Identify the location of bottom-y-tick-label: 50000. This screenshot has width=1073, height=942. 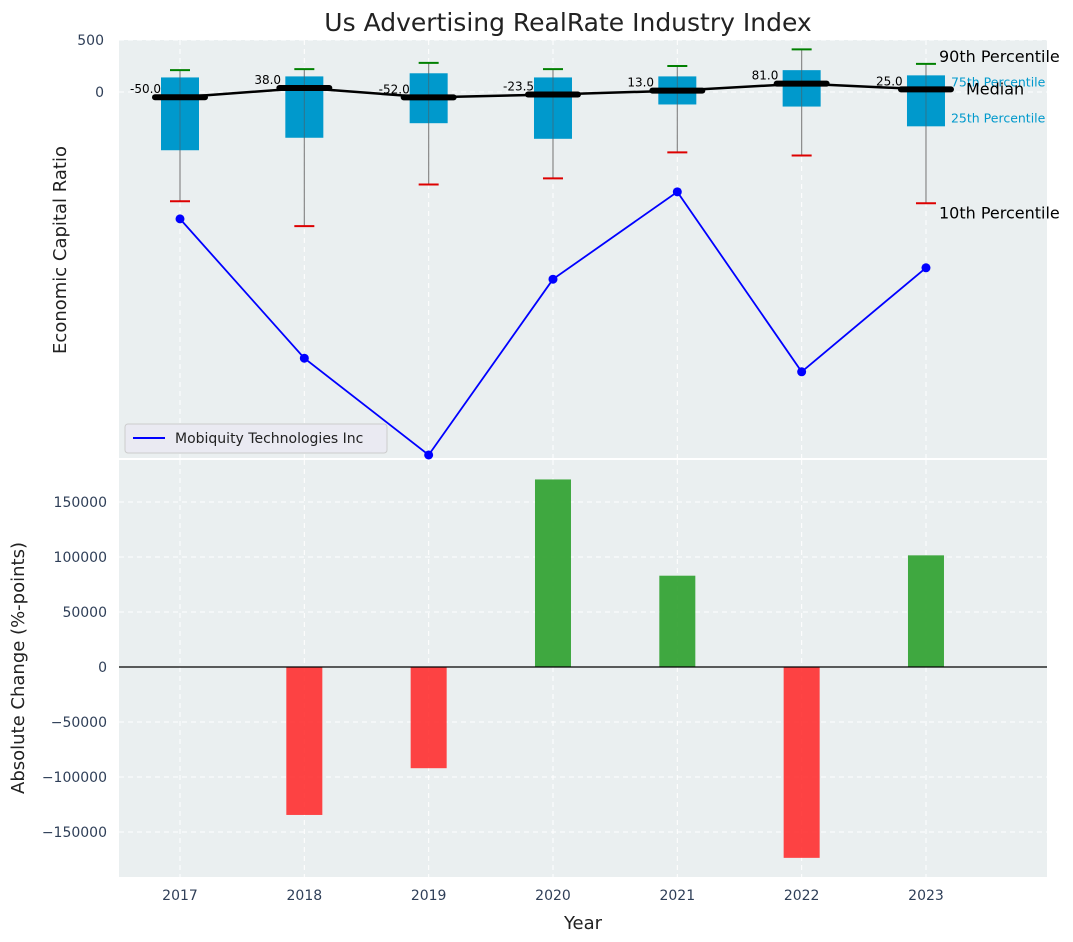
(84, 613).